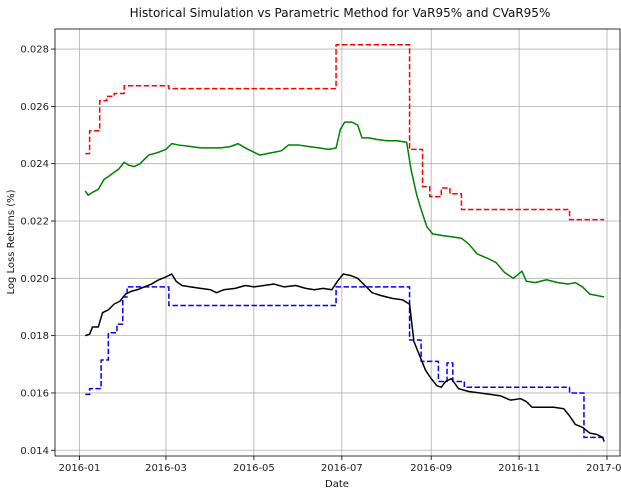  What do you see at coordinates (431, 468) in the screenshot?
I see `x-tick-label: 2016-09` at bounding box center [431, 468].